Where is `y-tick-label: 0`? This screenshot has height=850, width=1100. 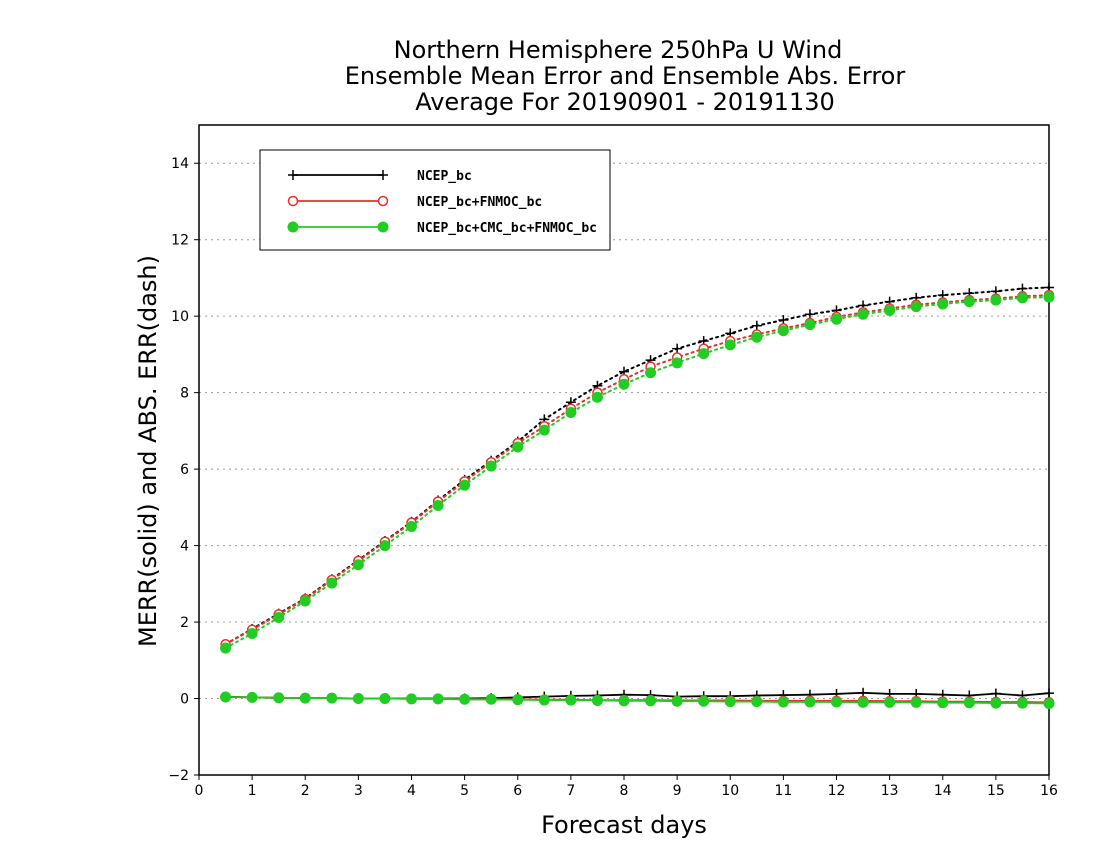 y-tick-label: 0 is located at coordinates (184, 700).